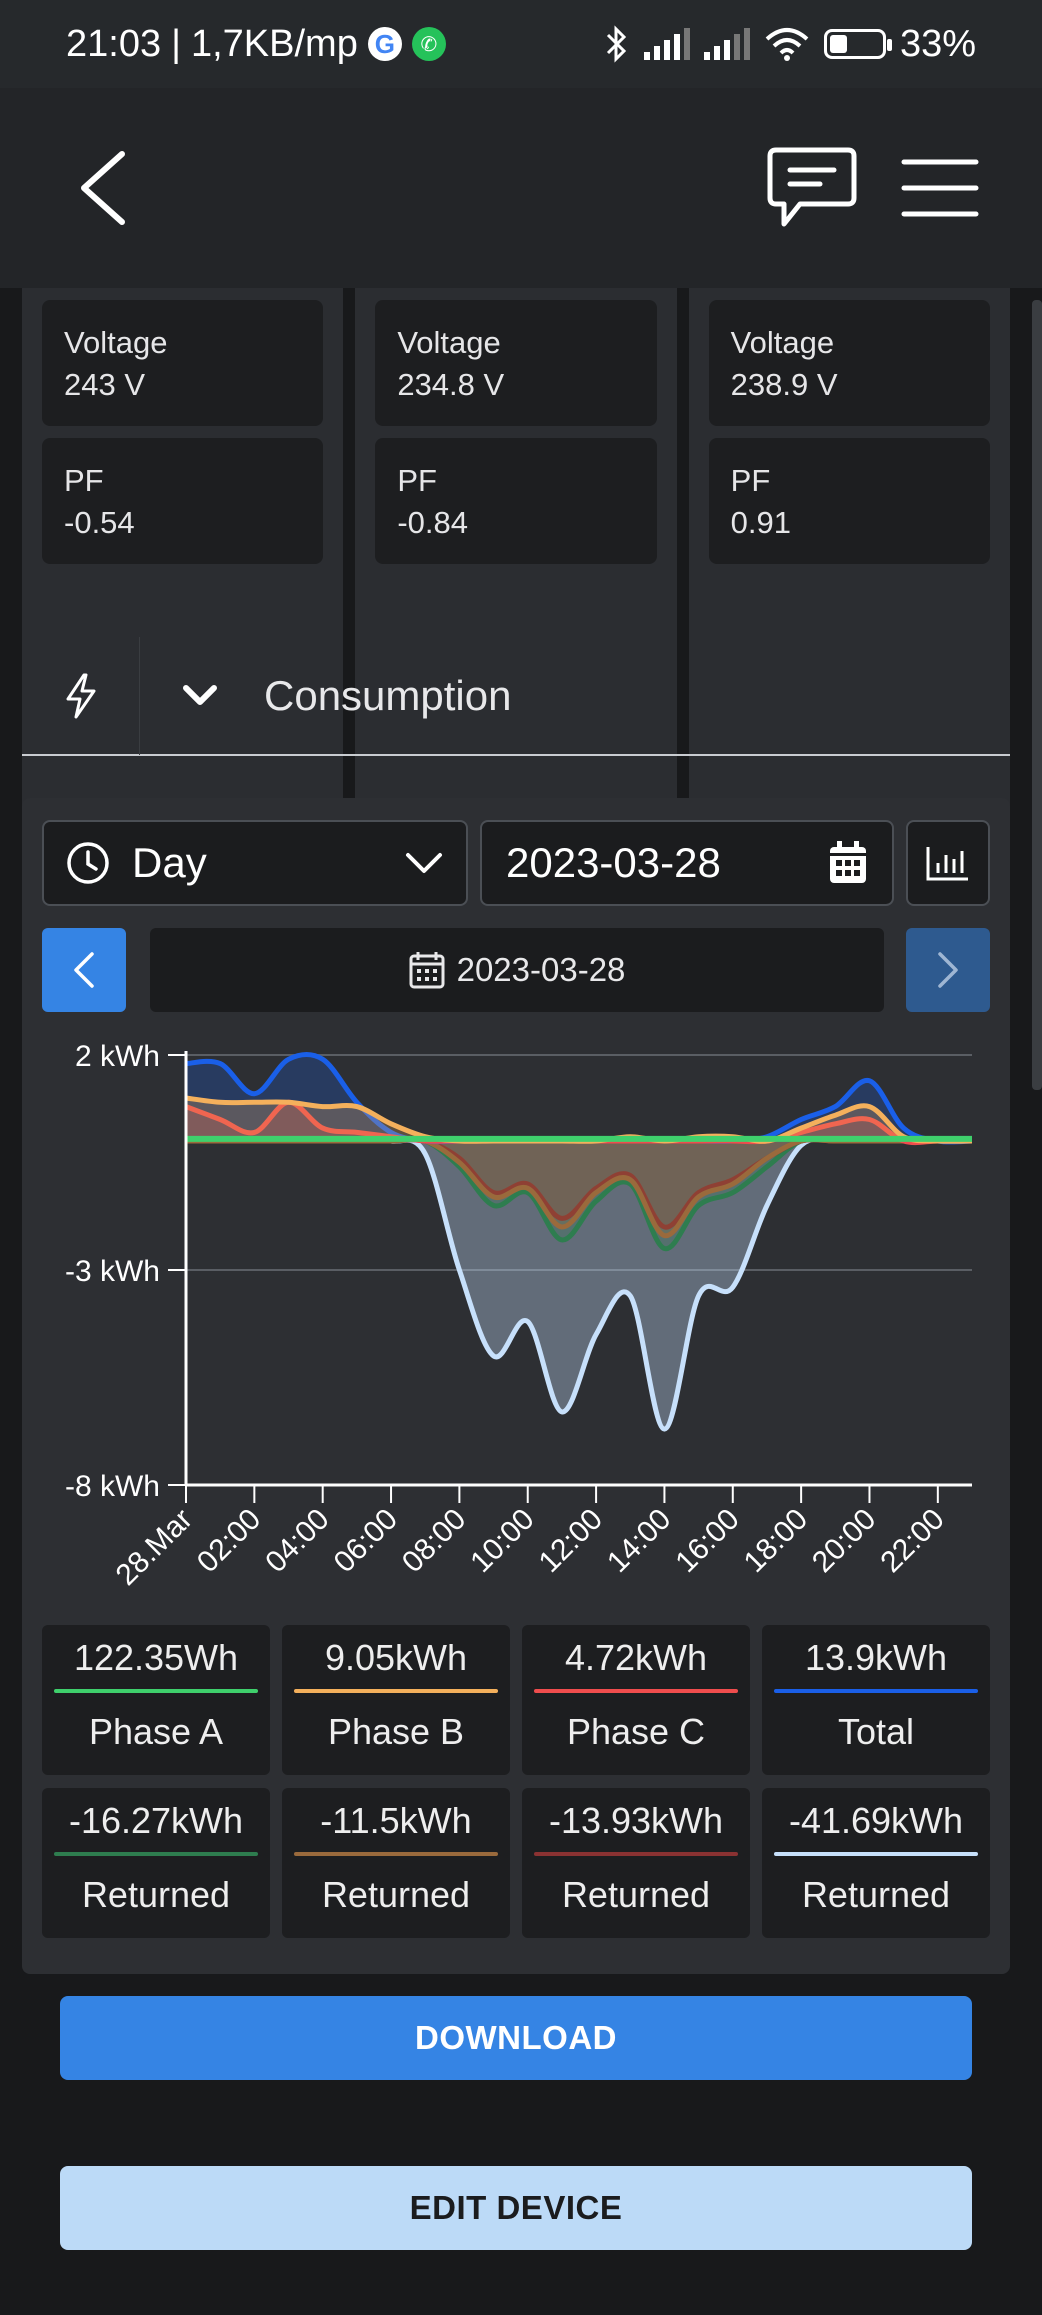 This screenshot has width=1042, height=2315. I want to click on y-tick-label: 2 kWh, so click(117, 1056).